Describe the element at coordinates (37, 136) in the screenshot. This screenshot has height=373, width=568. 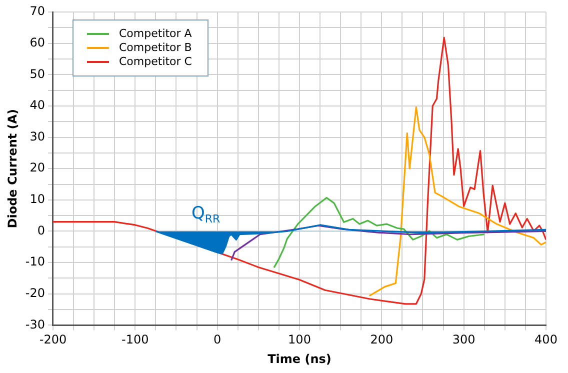
I see `y-tick-label: 30` at that location.